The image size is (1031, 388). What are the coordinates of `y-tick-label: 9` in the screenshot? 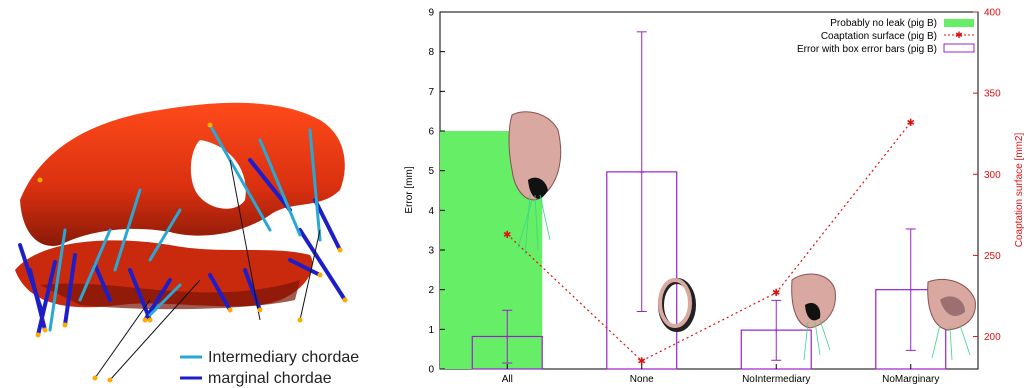 It's located at (431, 13).